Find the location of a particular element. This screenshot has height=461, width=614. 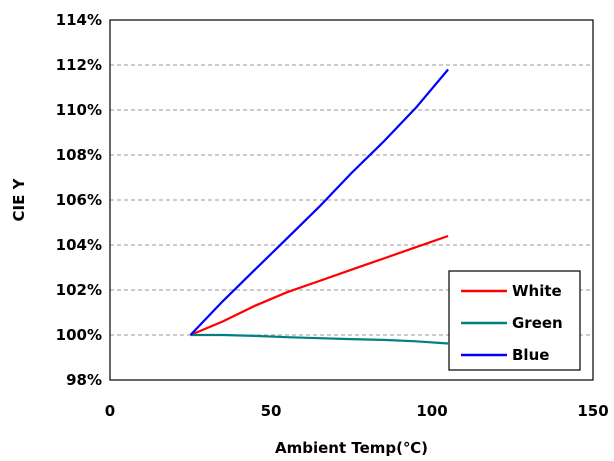

legend: White Green Blue is located at coordinates (514, 320).